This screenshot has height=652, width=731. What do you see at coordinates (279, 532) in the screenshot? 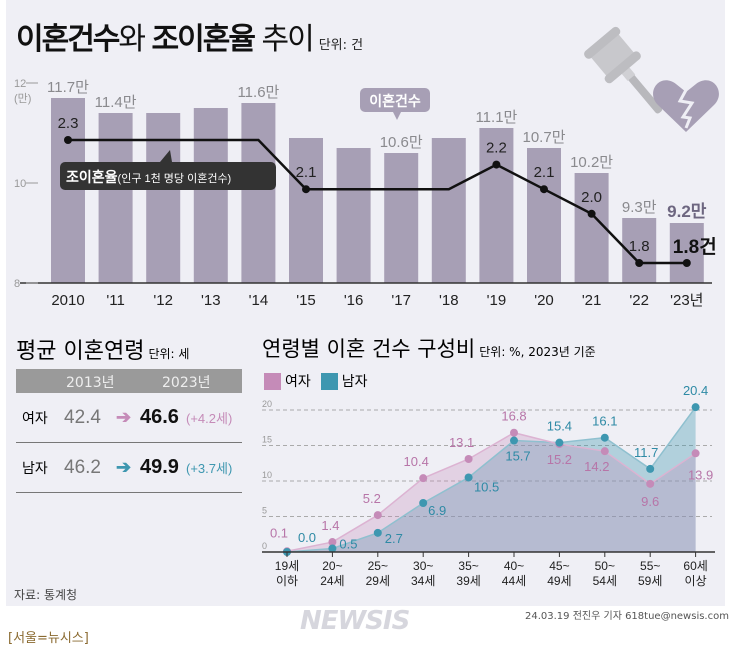
I see `female-value-label: 0.1` at bounding box center [279, 532].